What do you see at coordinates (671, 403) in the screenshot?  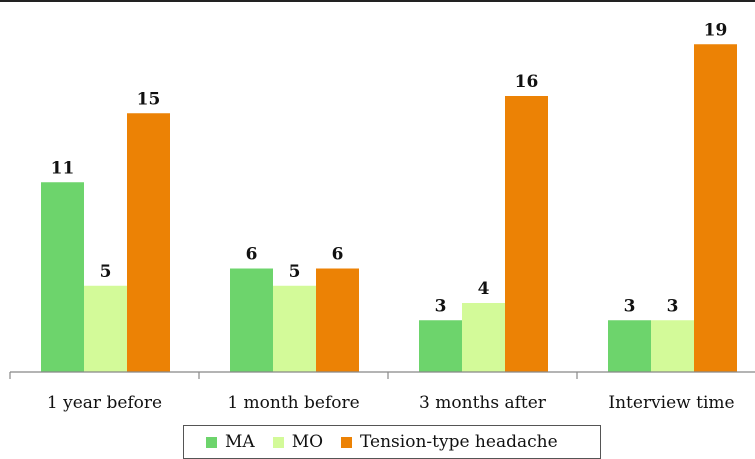 I see `x-tick-label: Interview time` at bounding box center [671, 403].